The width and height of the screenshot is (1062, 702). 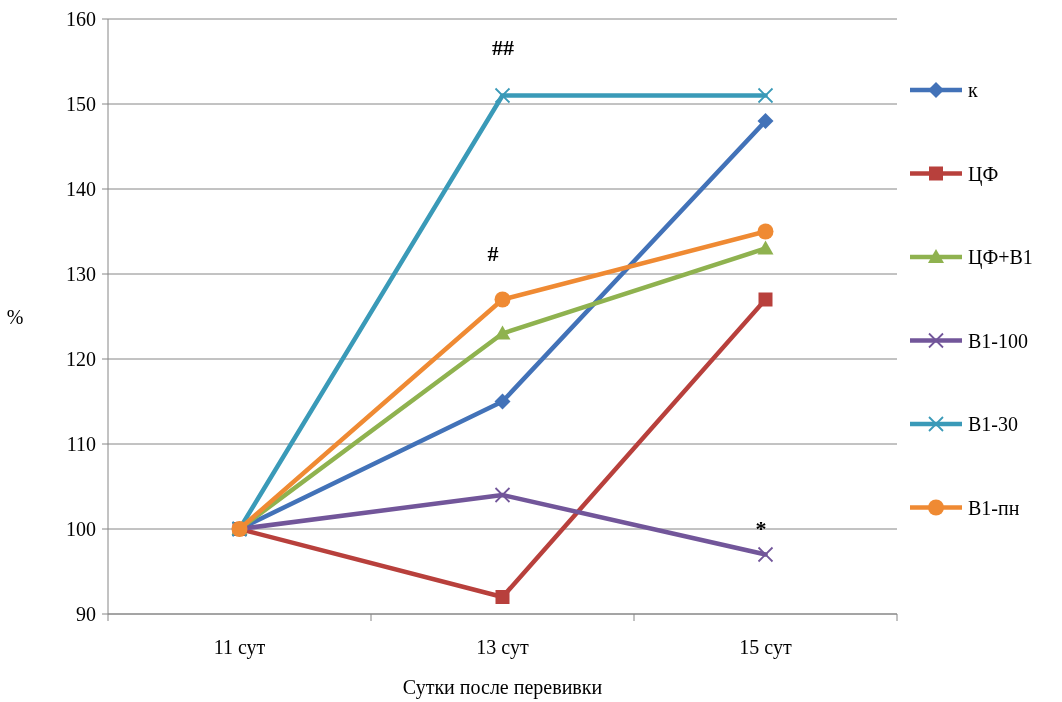 I want to click on legend-label: ЦФ, so click(x=983, y=174).